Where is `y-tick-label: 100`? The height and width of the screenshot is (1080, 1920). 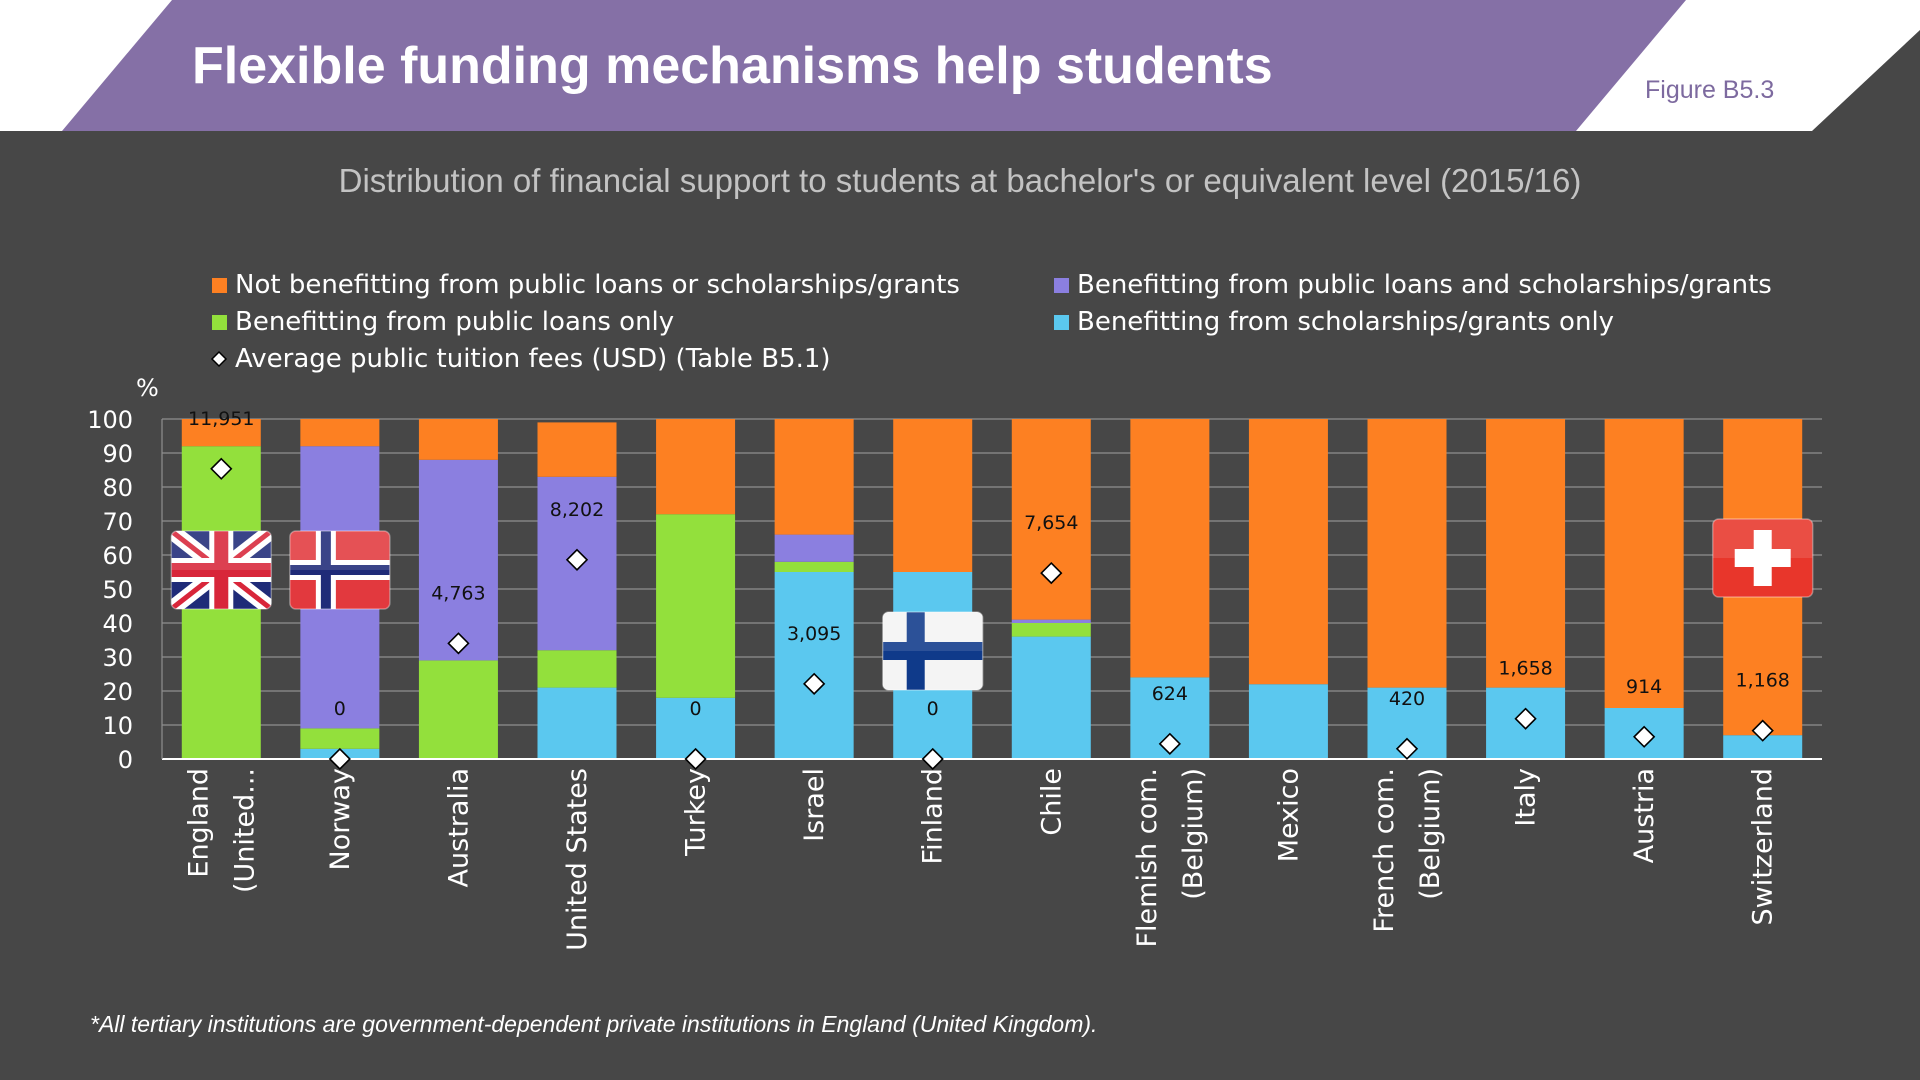
y-tick-label: 100 is located at coordinates (110, 420).